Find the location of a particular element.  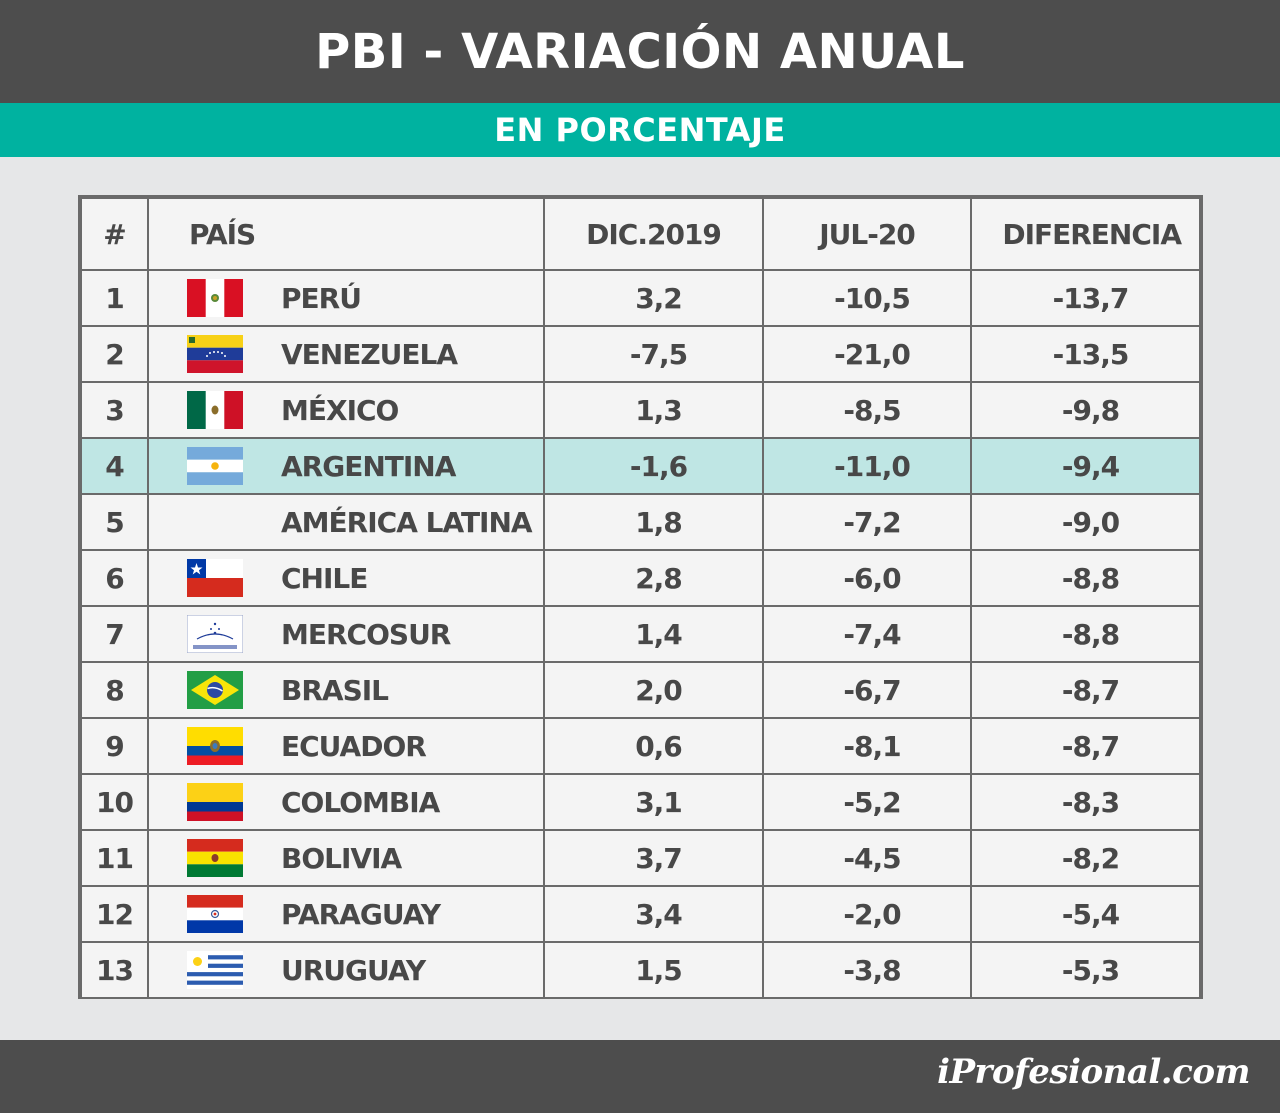

cell-diferencia: -9,4 is located at coordinates (1085, 466).